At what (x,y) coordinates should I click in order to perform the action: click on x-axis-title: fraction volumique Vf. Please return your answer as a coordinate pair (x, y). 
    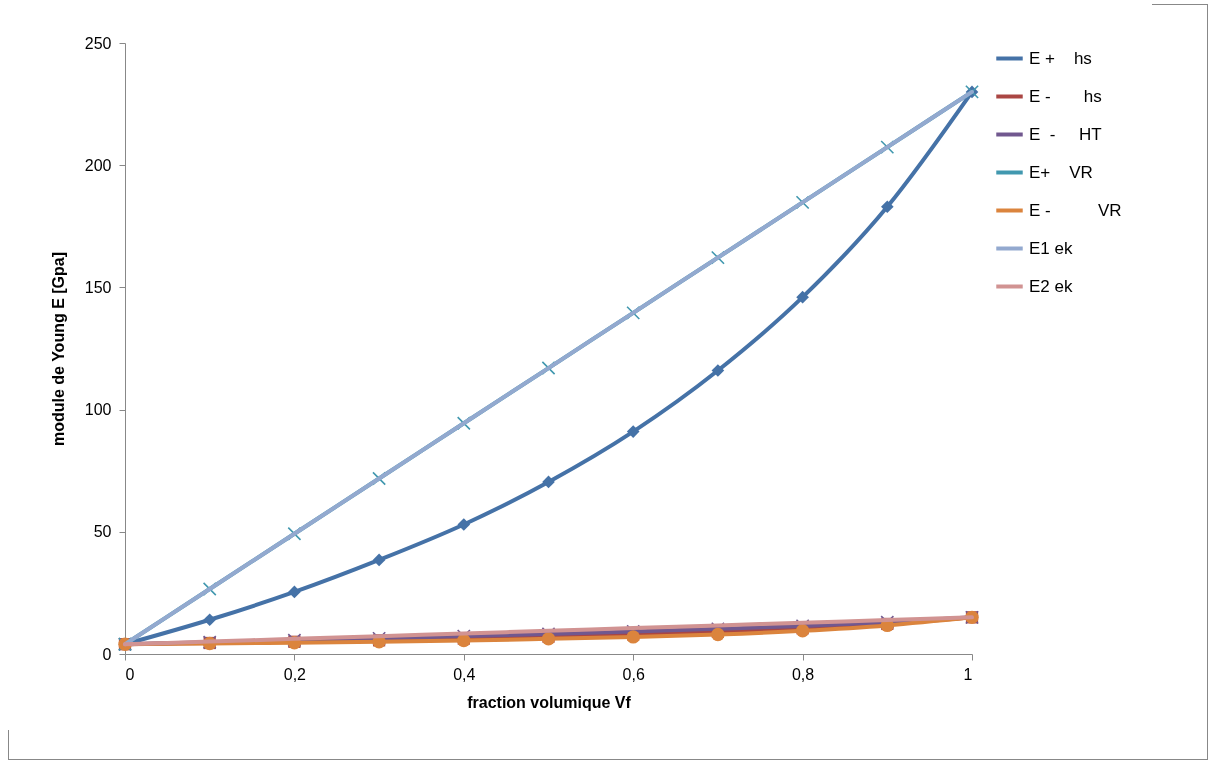
    Looking at the image, I should click on (549, 702).